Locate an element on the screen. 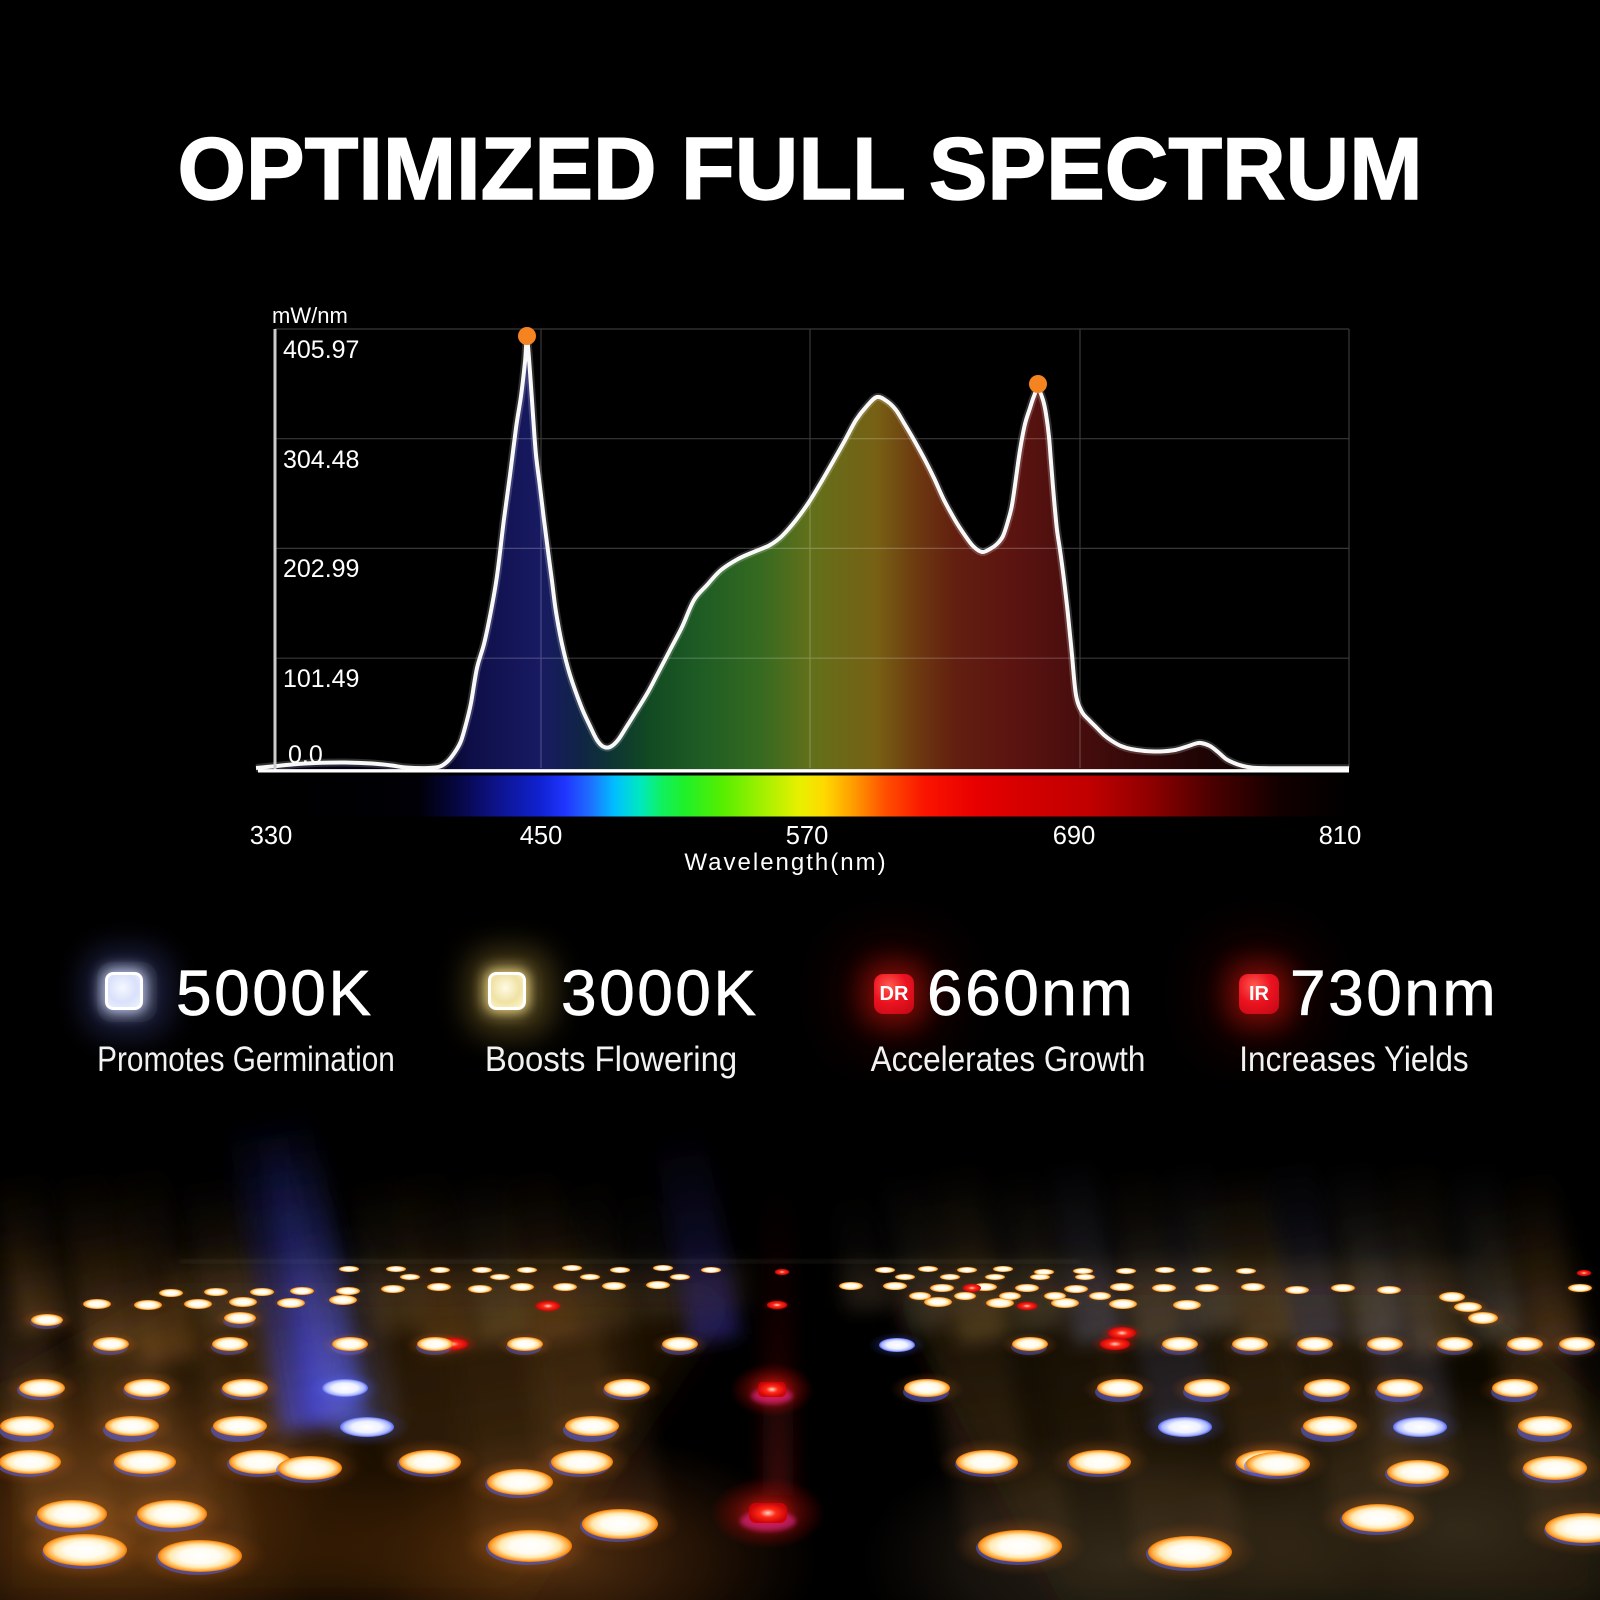 This screenshot has height=1600, width=1600. svg-text: 570 is located at coordinates (807, 836).